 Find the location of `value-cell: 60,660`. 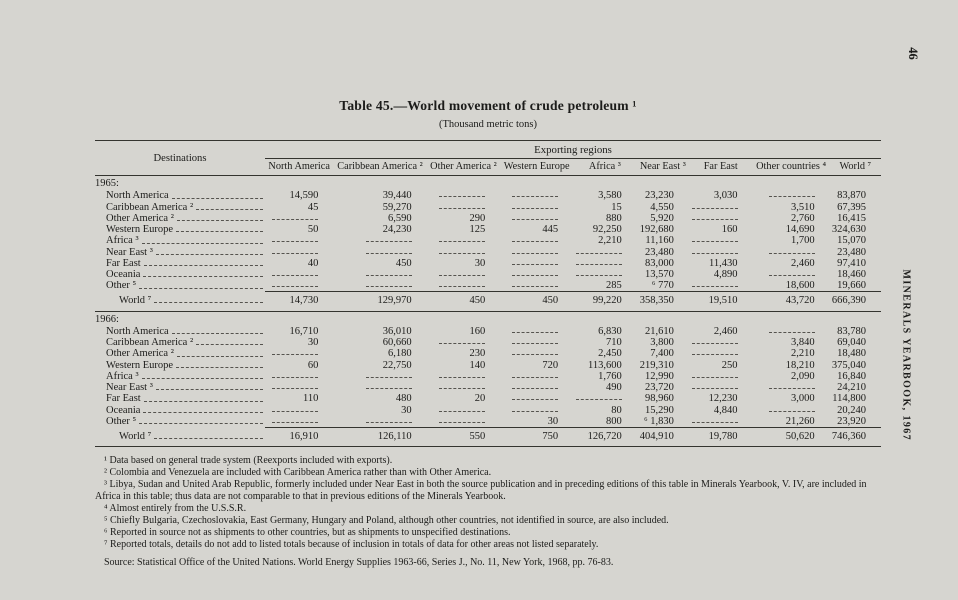

value-cell: 60,660 is located at coordinates (397, 343).